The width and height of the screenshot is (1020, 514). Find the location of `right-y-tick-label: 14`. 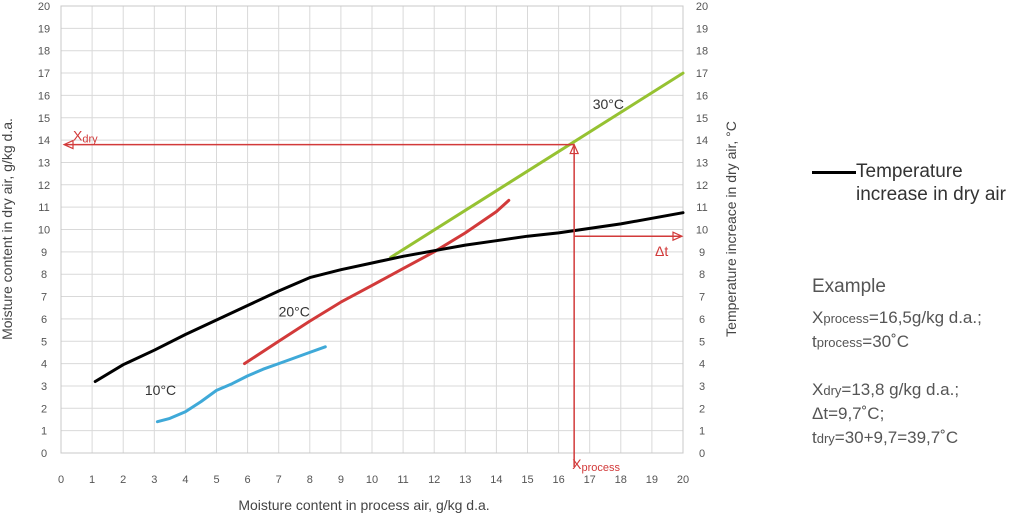

right-y-tick-label: 14 is located at coordinates (702, 141).